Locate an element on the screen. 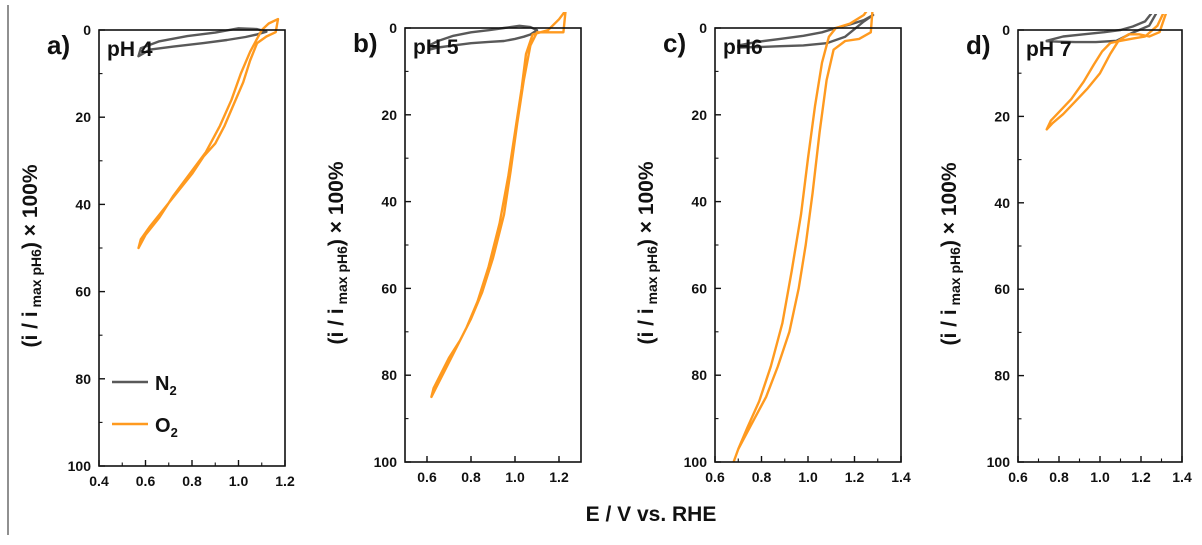 Image resolution: width=1202 pixels, height=545 pixels. panel-label: d) is located at coordinates (978, 45).